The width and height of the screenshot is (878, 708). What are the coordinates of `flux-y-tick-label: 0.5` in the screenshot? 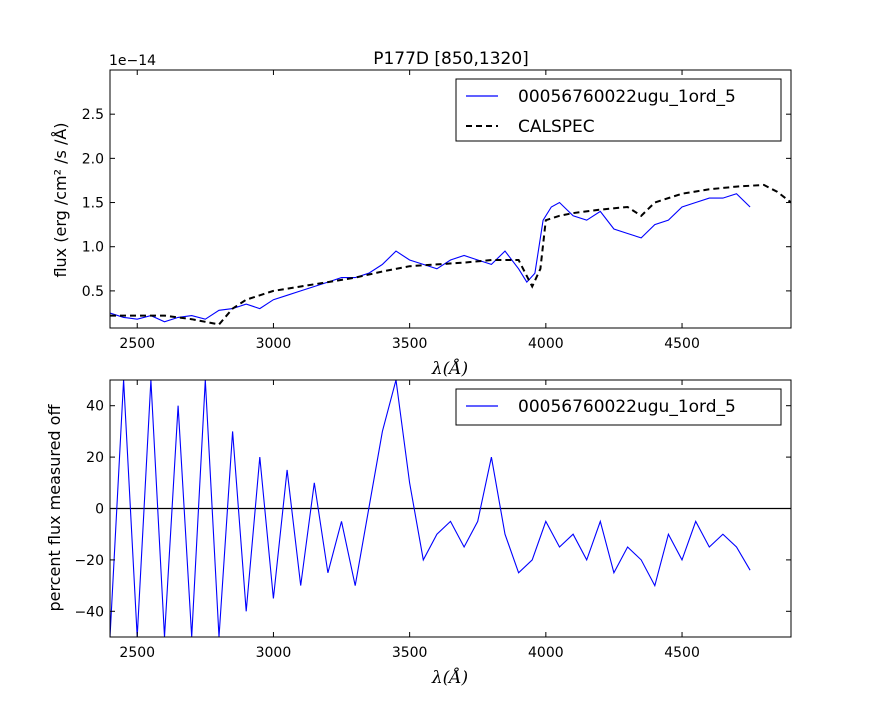 It's located at (93, 292).